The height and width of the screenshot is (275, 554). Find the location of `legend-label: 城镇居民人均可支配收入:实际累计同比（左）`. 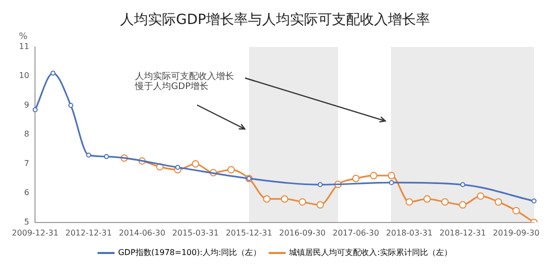

legend-label: 城镇居民人均可支配收入:实际累计同比（左） is located at coordinates (370, 253).